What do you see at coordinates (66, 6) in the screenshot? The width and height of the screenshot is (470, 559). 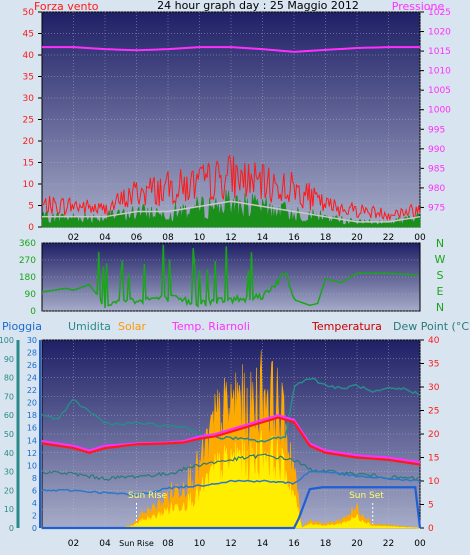 I see `wind-axis-title: Forza vento` at bounding box center [66, 6].